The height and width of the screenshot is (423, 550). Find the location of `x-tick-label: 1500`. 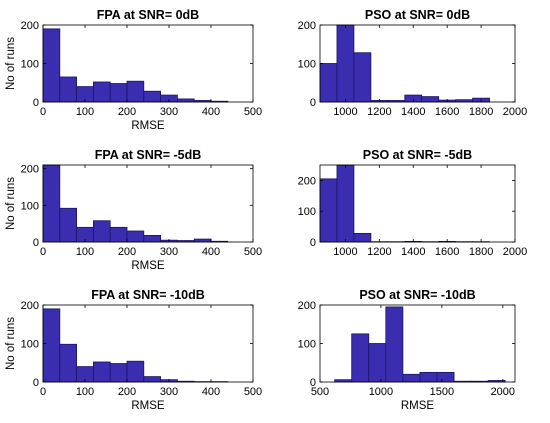

x-tick-label: 1500 is located at coordinates (442, 392).